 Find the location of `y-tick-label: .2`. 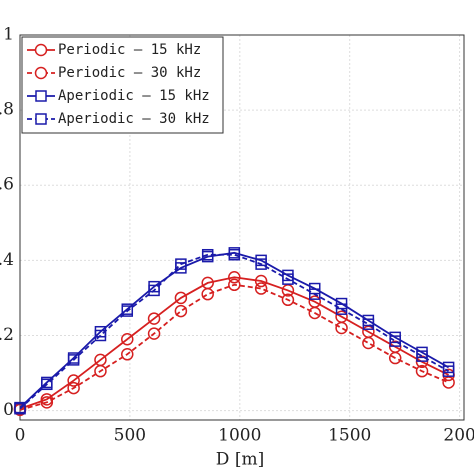

y-tick-label: .2 is located at coordinates (7, 335).